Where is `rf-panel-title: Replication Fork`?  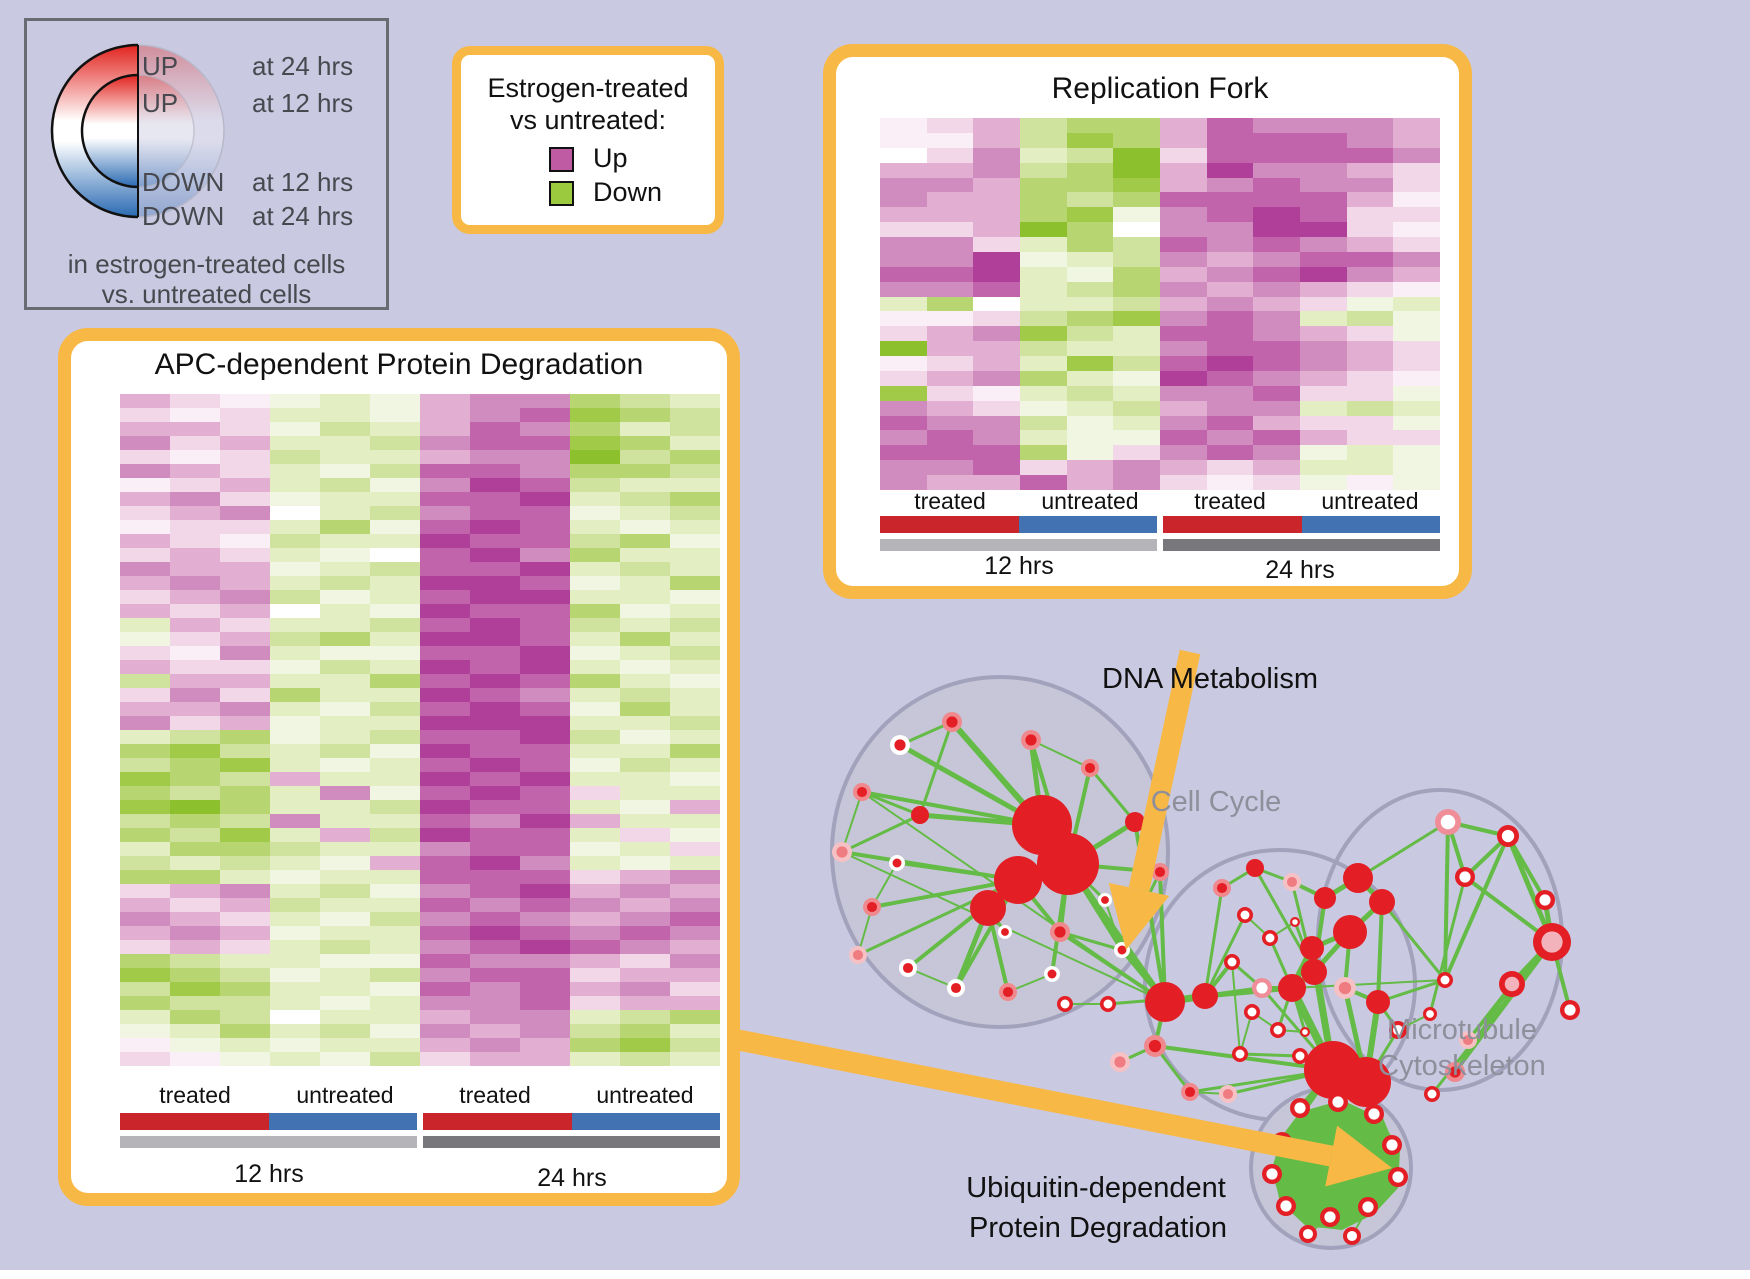 rf-panel-title: Replication Fork is located at coordinates (1160, 88).